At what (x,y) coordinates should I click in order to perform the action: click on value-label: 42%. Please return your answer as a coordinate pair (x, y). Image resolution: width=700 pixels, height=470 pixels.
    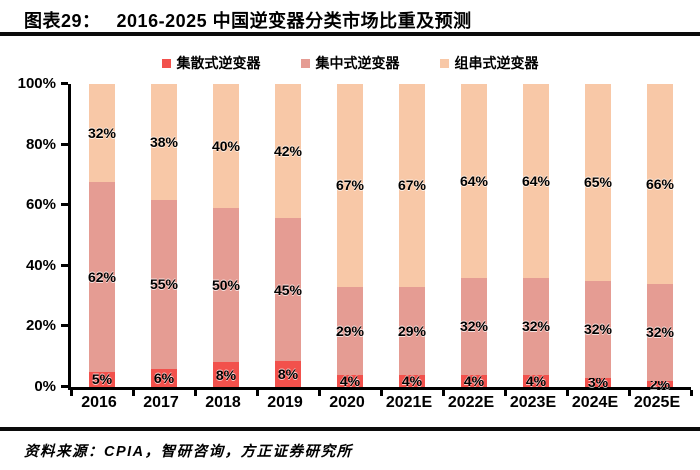
    Looking at the image, I should click on (288, 150).